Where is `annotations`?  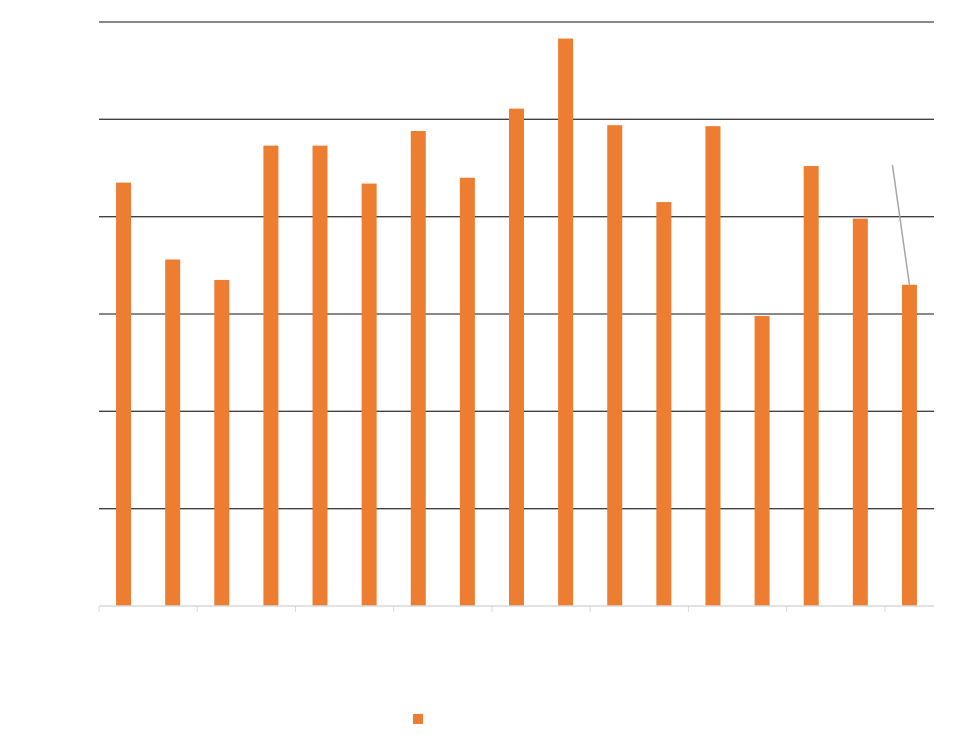
annotations is located at coordinates (901, 224).